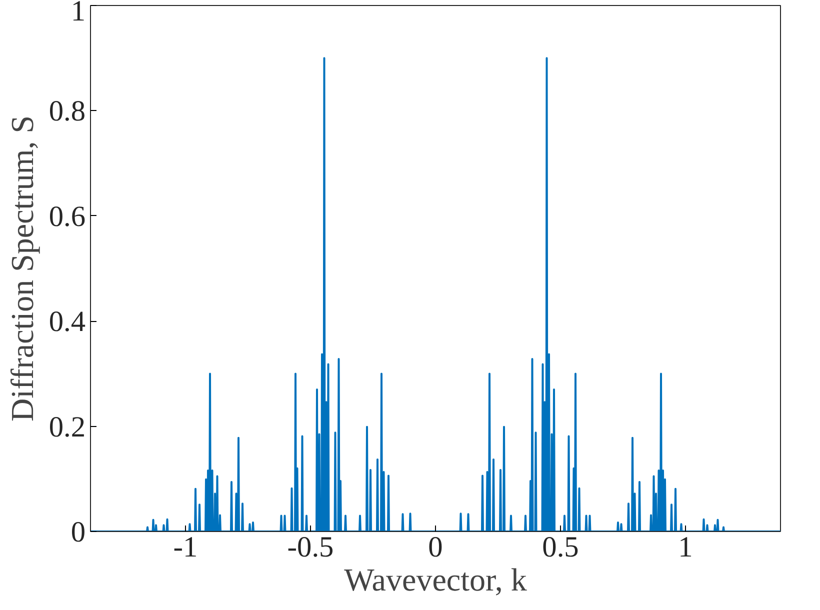 The width and height of the screenshot is (820, 610). What do you see at coordinates (67, 216) in the screenshot?
I see `y-tick-label: 0.6` at bounding box center [67, 216].